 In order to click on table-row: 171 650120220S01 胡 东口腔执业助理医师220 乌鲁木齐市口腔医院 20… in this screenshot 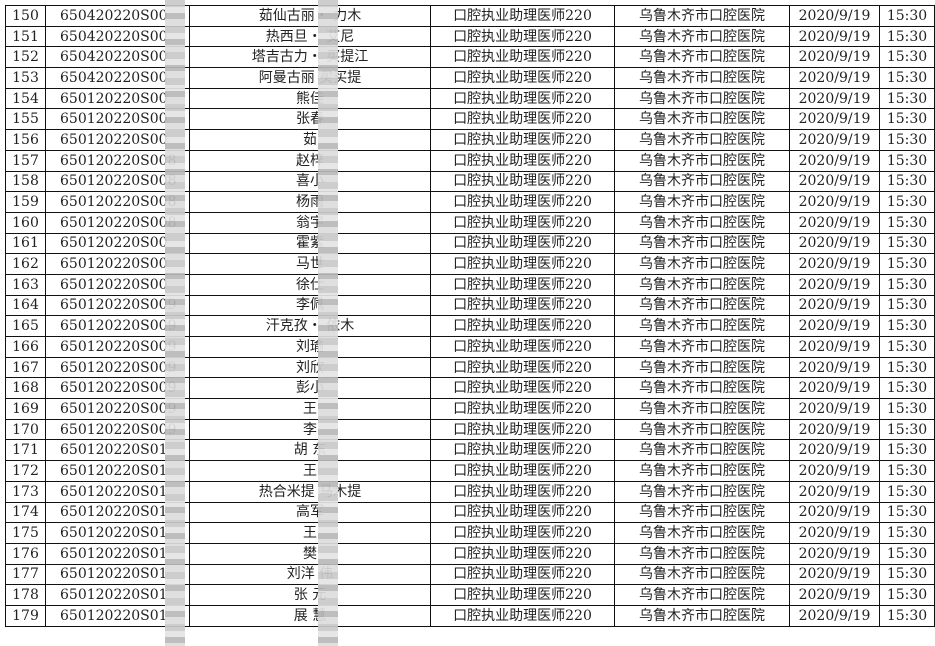, I will do `click(470, 450)`.